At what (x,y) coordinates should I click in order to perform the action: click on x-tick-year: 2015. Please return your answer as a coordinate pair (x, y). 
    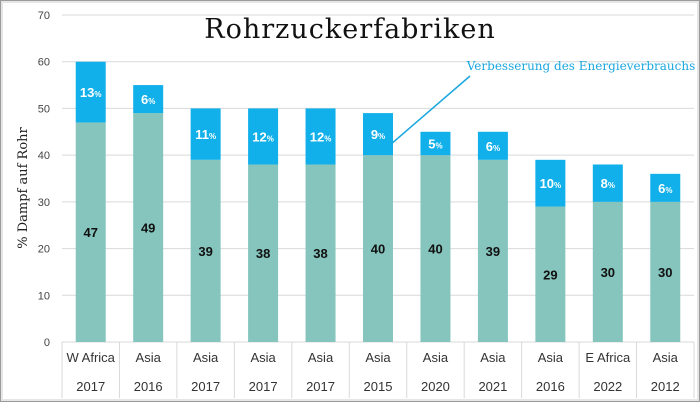
    Looking at the image, I should click on (378, 386).